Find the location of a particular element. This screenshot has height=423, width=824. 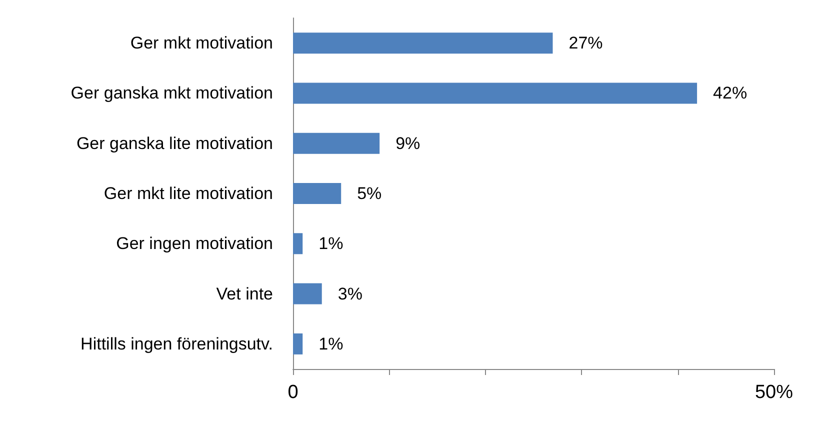

data-label: 9% is located at coordinates (408, 143).